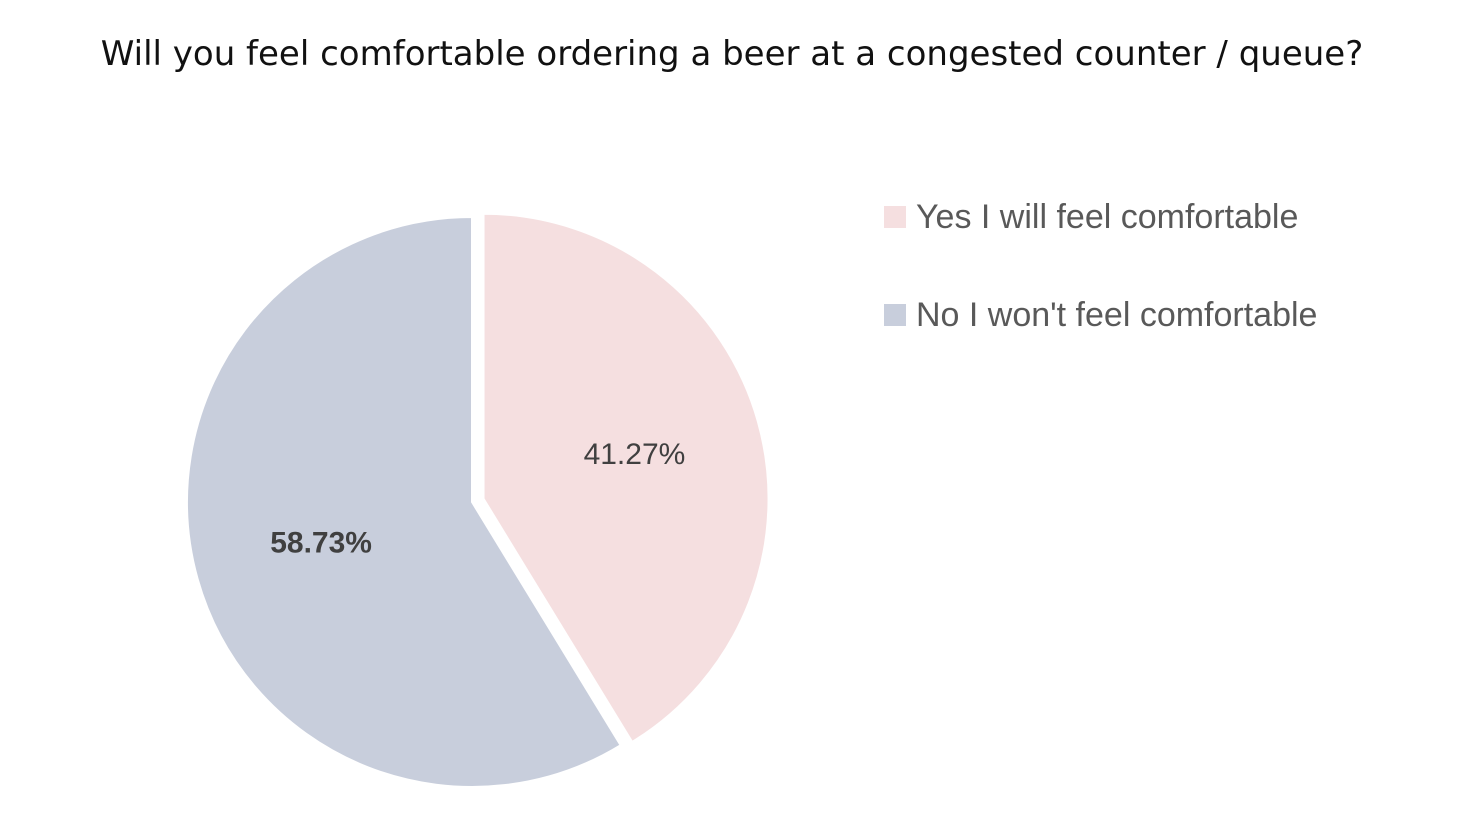 The width and height of the screenshot is (1464, 834). What do you see at coordinates (635, 454) in the screenshot?
I see `data-label-yes: 41.27%` at bounding box center [635, 454].